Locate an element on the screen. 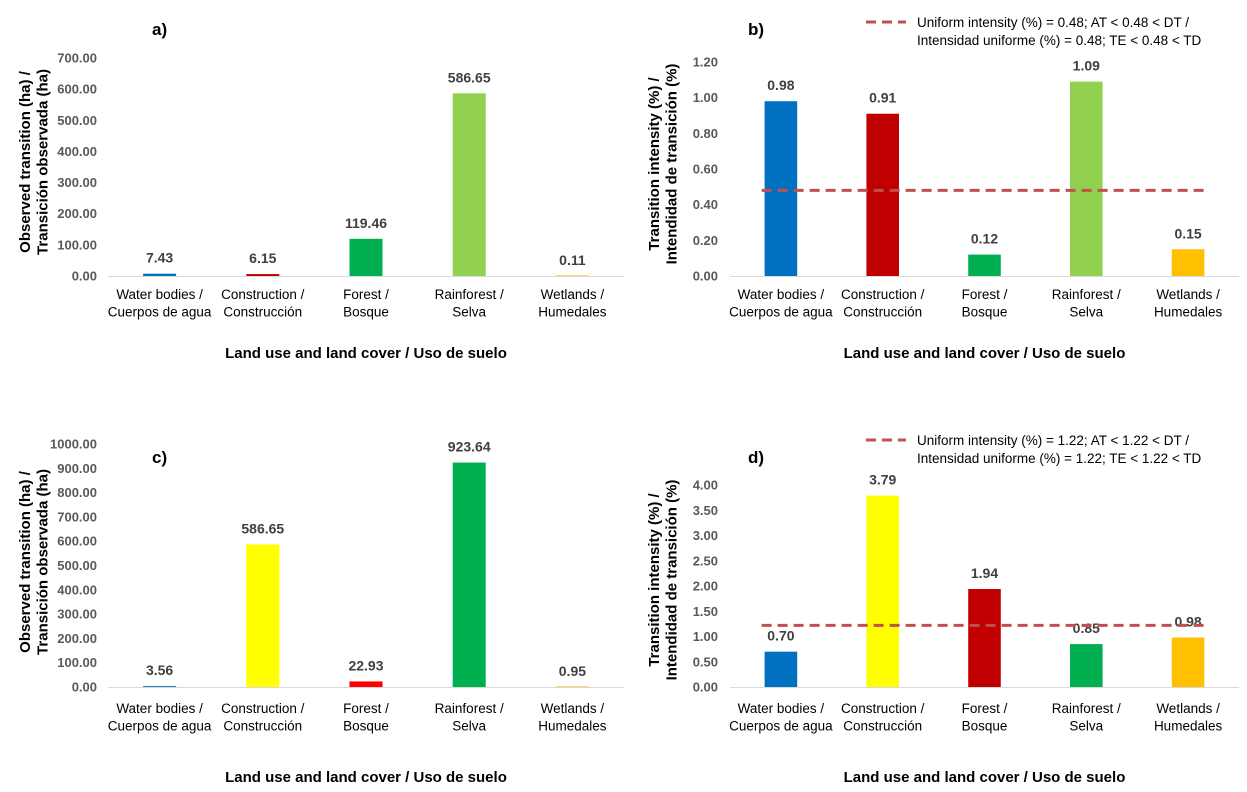 The height and width of the screenshot is (792, 1247). y-tick-label: 4.00 is located at coordinates (705, 485).